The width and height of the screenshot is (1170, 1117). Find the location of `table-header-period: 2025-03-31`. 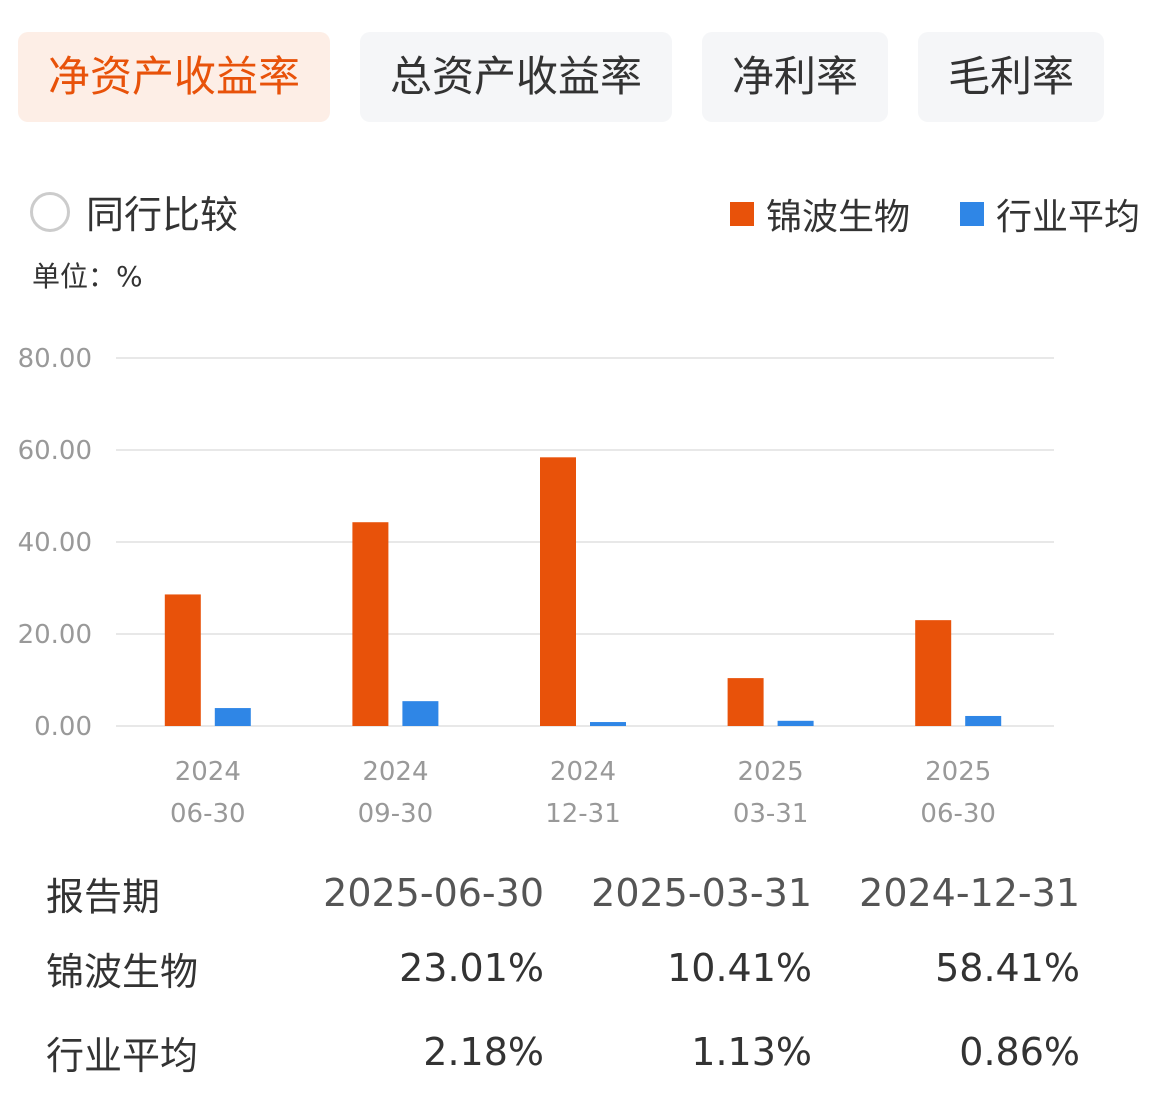

table-header-period: 2025-03-31 is located at coordinates (701, 893).